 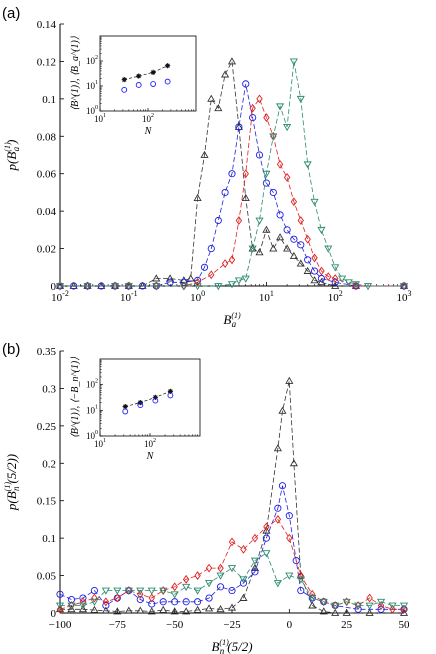 I want to click on x-tick-label: 25, so click(x=347, y=625).